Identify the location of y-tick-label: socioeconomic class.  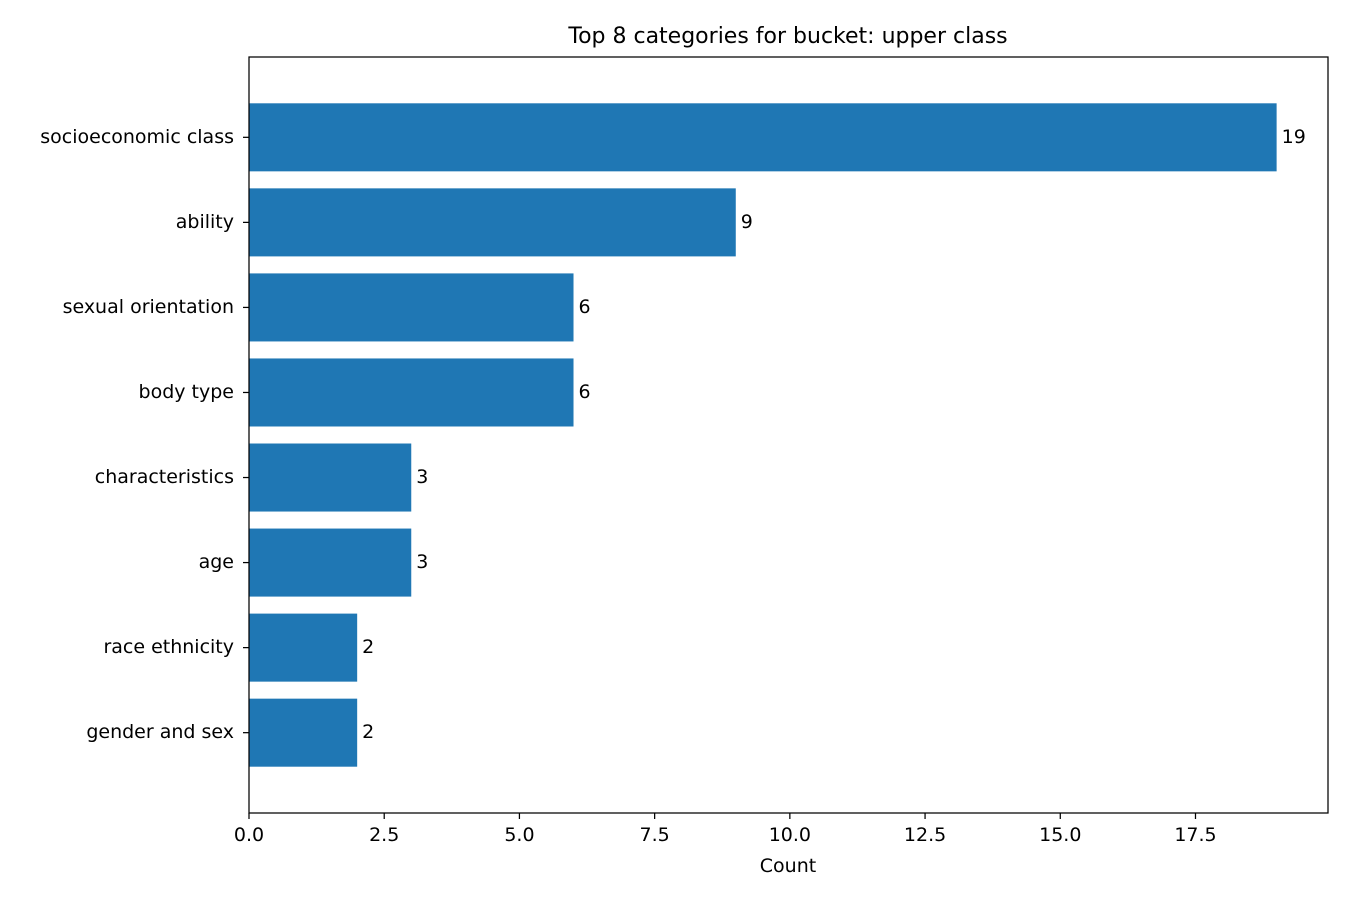
(137, 137).